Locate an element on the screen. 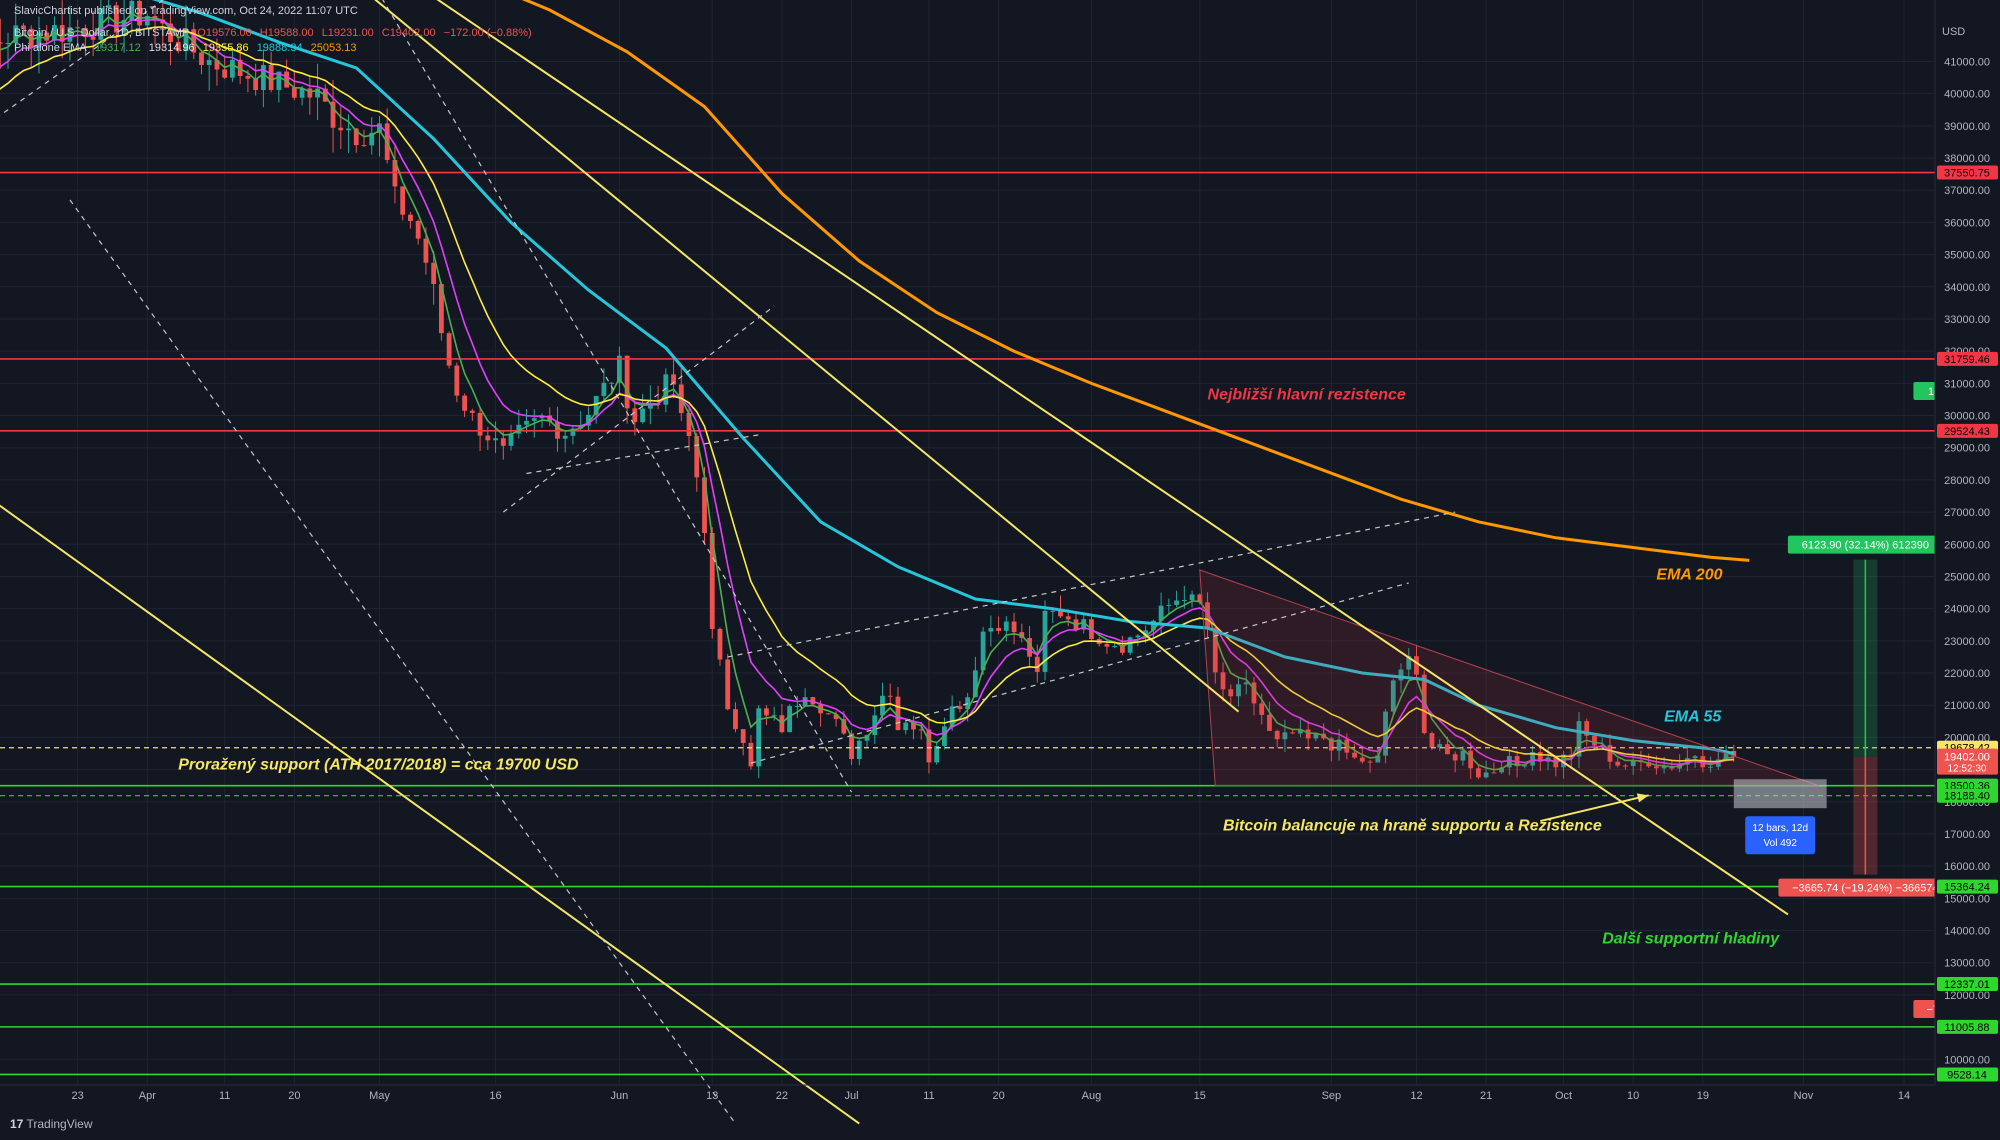  ohlc-open: O19576.00 is located at coordinates (224, 33).